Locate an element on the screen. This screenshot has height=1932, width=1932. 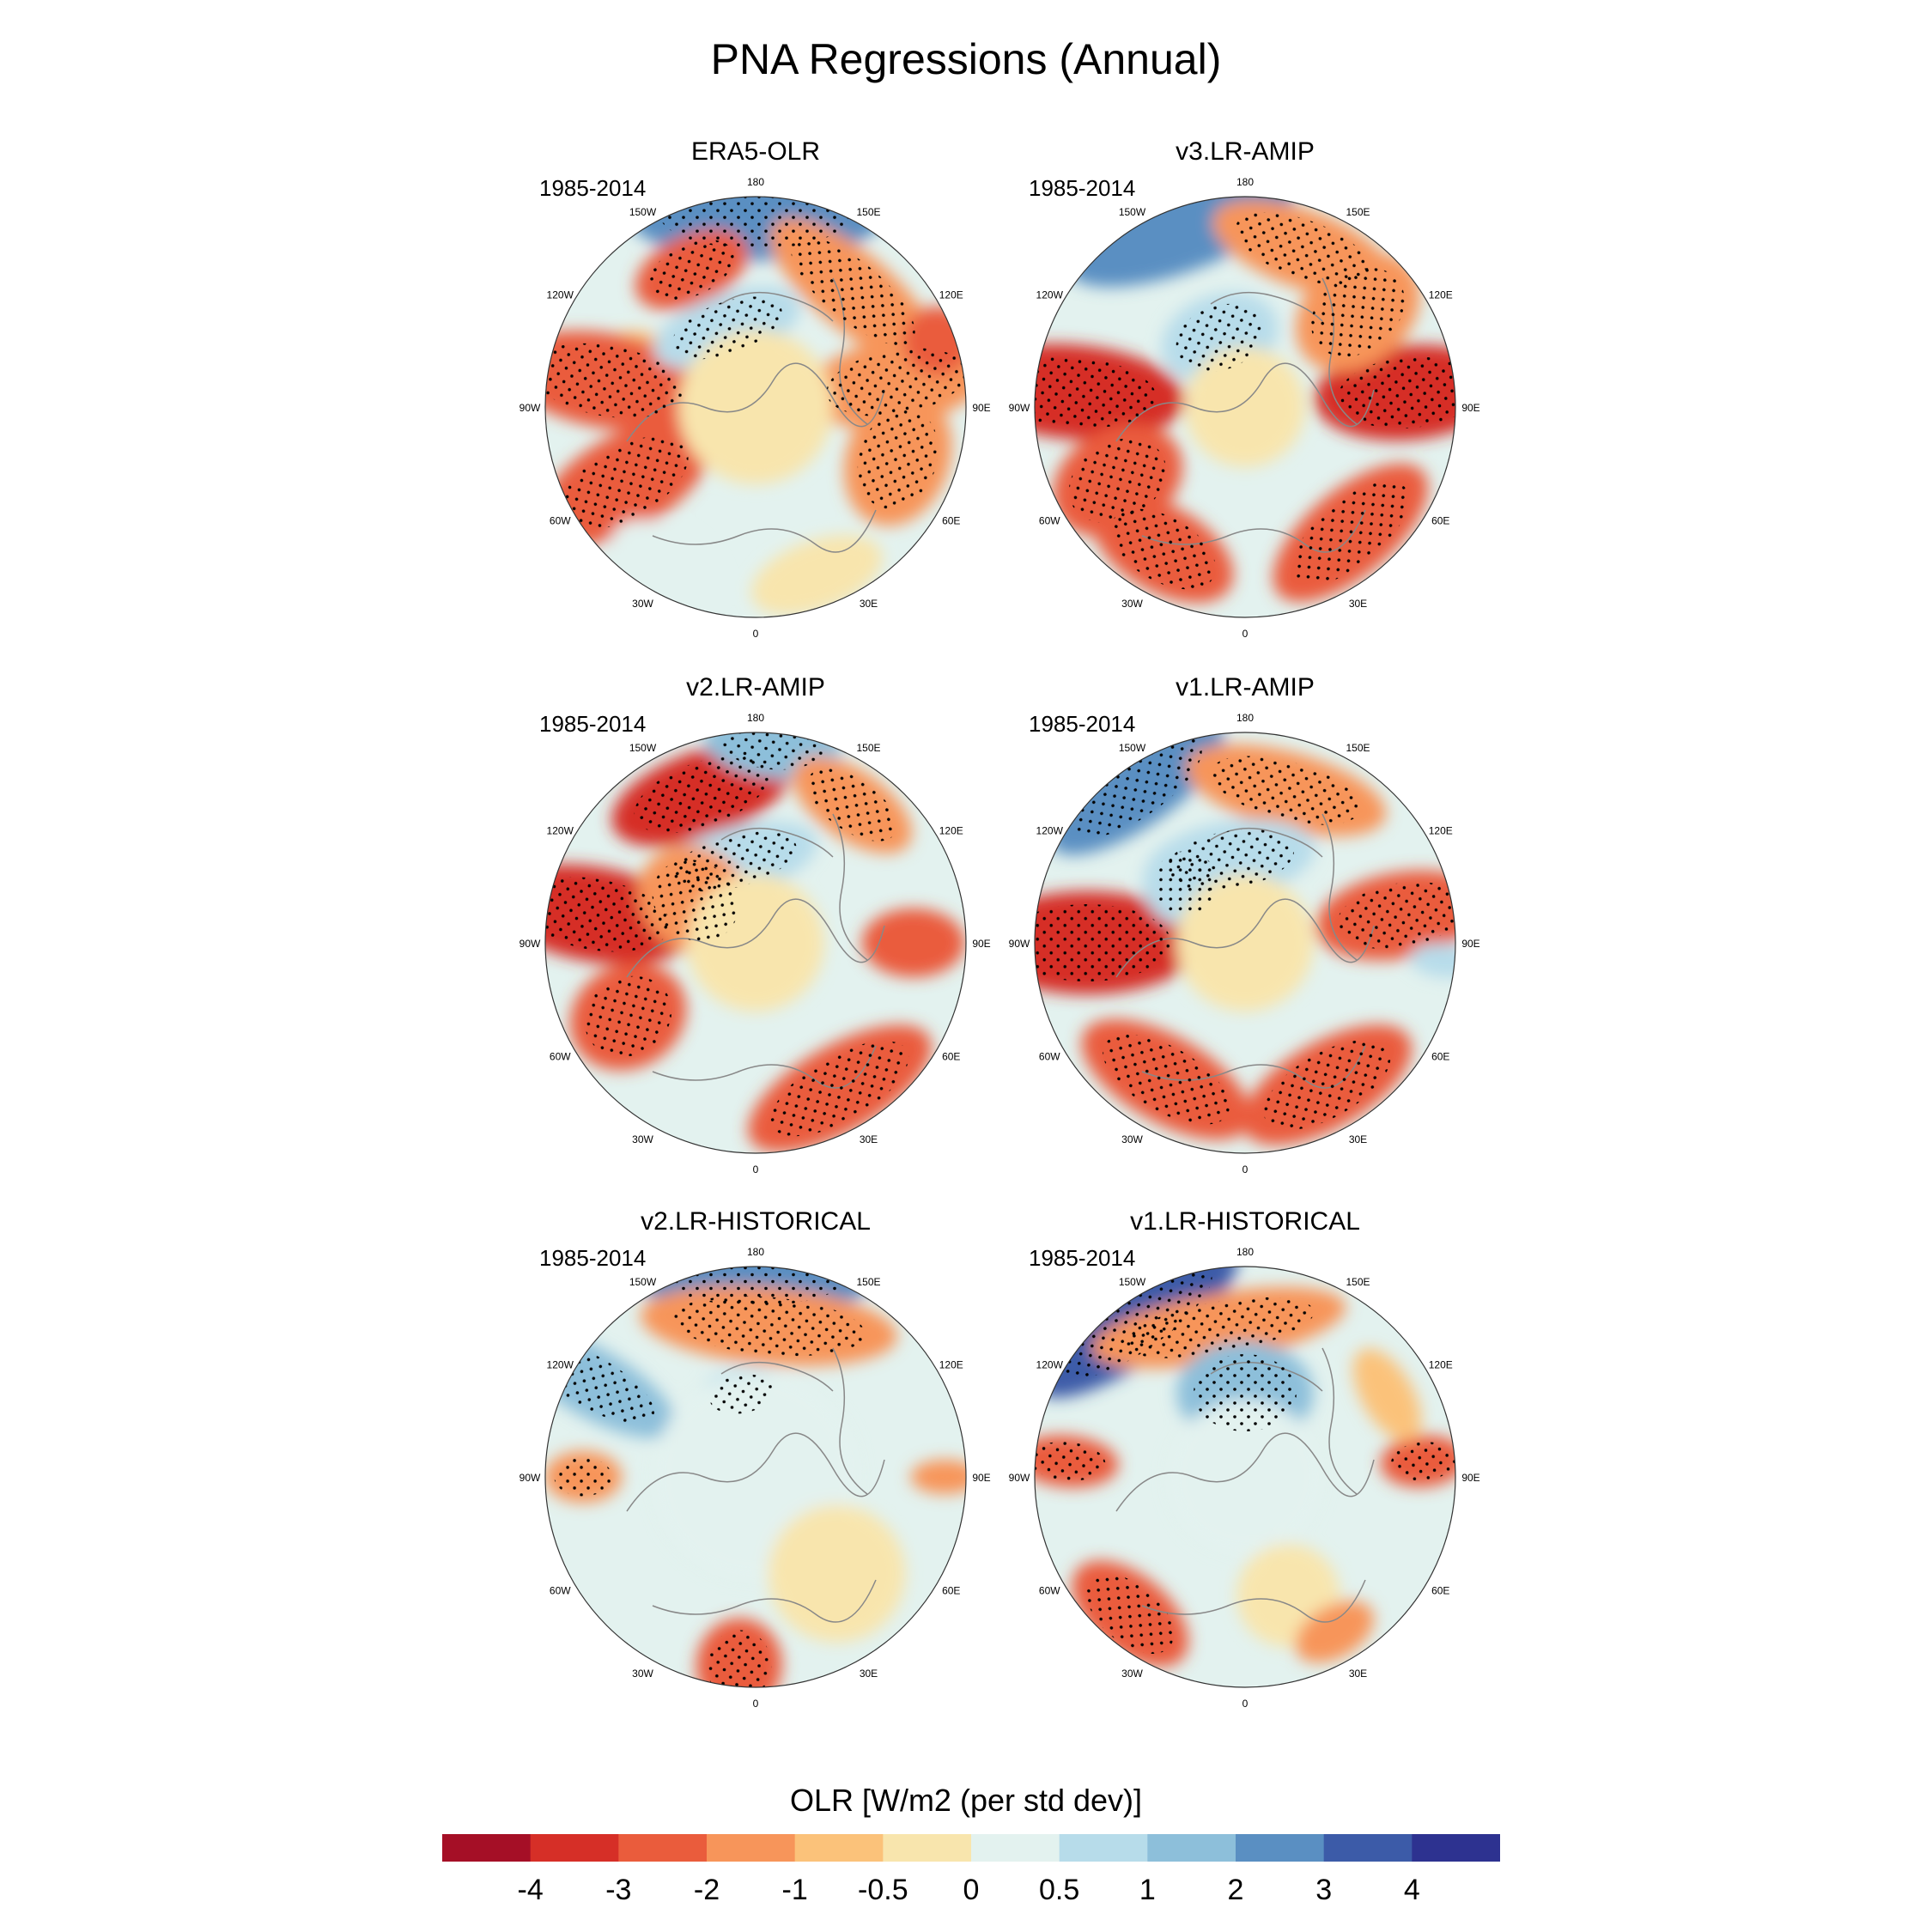
colorbar-tick-label: 4 is located at coordinates (1411, 1890).